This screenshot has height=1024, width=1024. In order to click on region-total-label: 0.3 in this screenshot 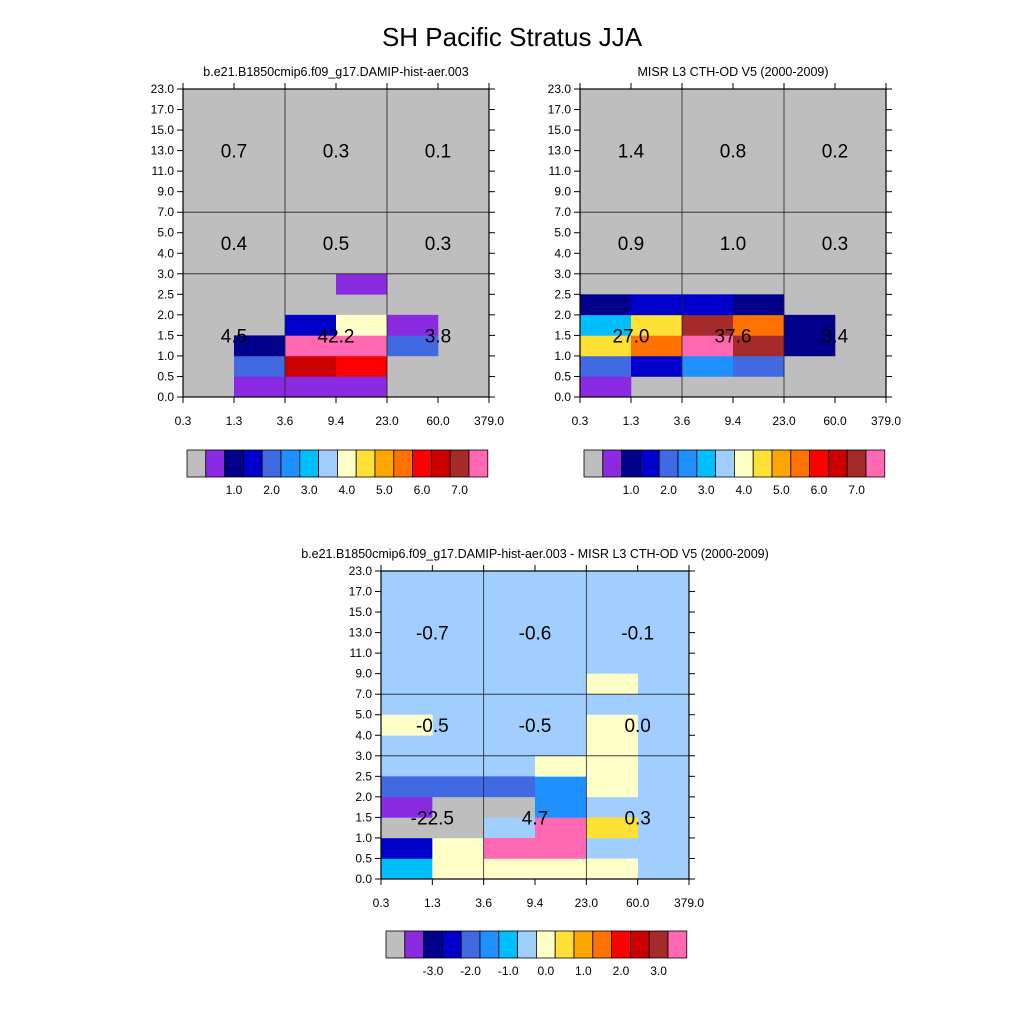, I will do `click(835, 244)`.